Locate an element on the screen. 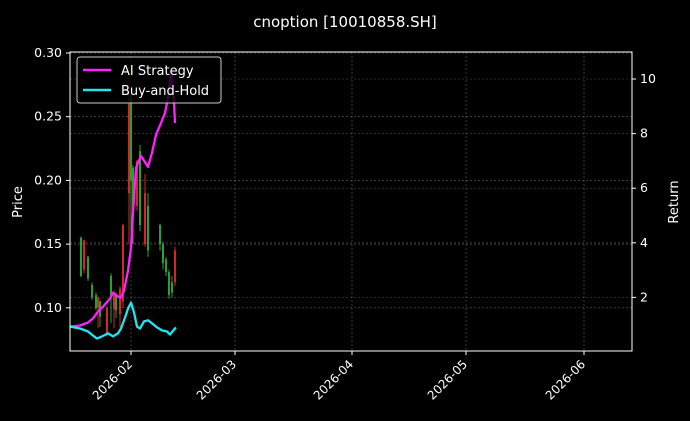 This screenshot has height=421, width=690. legend-label-buy-and-hold: Buy-and-Hold is located at coordinates (165, 91).